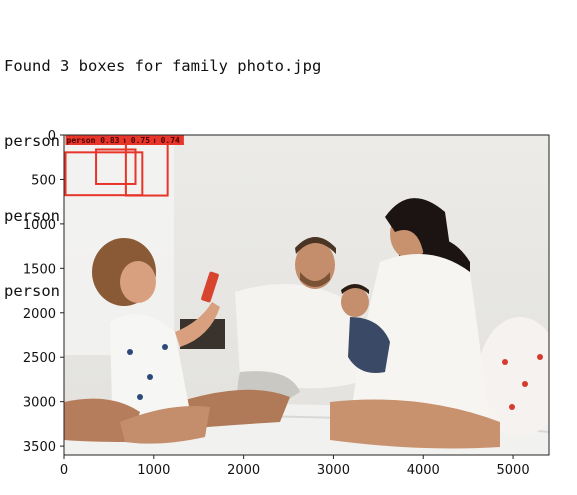 Image resolution: width=577 pixels, height=495 pixels. I want to click on x-axis: 0 1000 2000 3000 4000 5000, so click(295, 466).